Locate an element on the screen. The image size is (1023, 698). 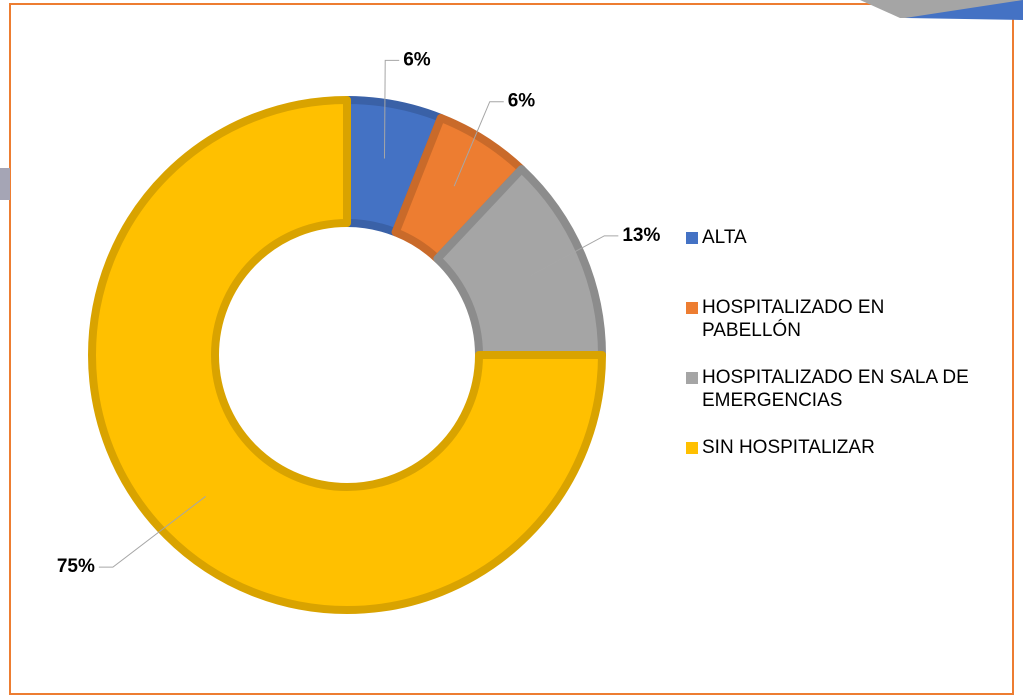
legend-label: HOSPITALIZADO EN PABELLÓN is located at coordinates (793, 319).